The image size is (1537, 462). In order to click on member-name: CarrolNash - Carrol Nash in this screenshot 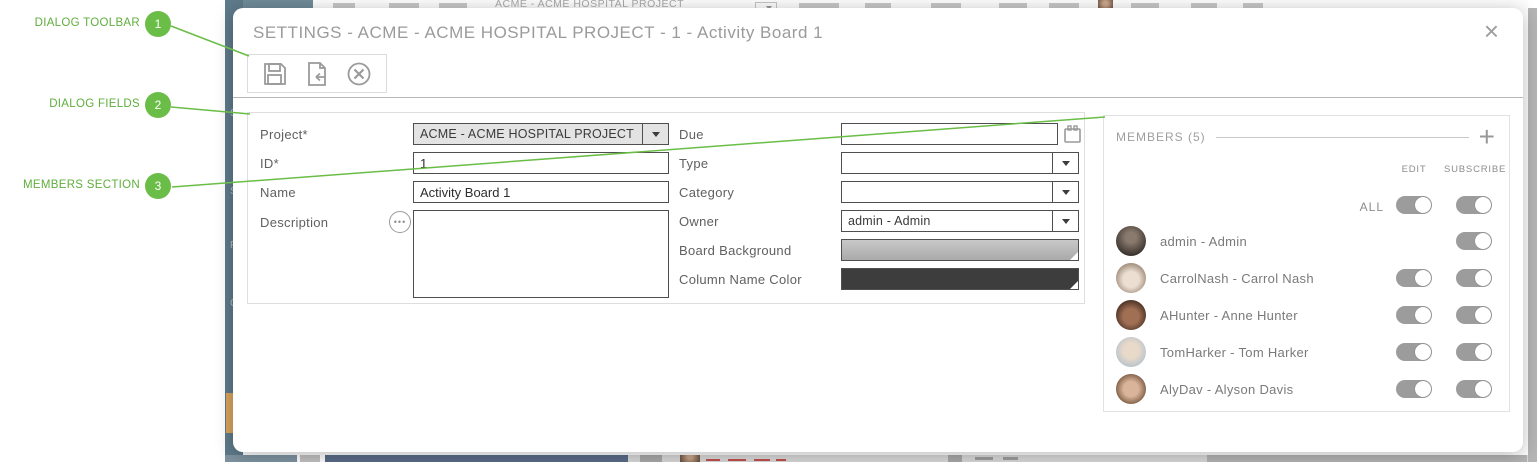, I will do `click(1237, 278)`.